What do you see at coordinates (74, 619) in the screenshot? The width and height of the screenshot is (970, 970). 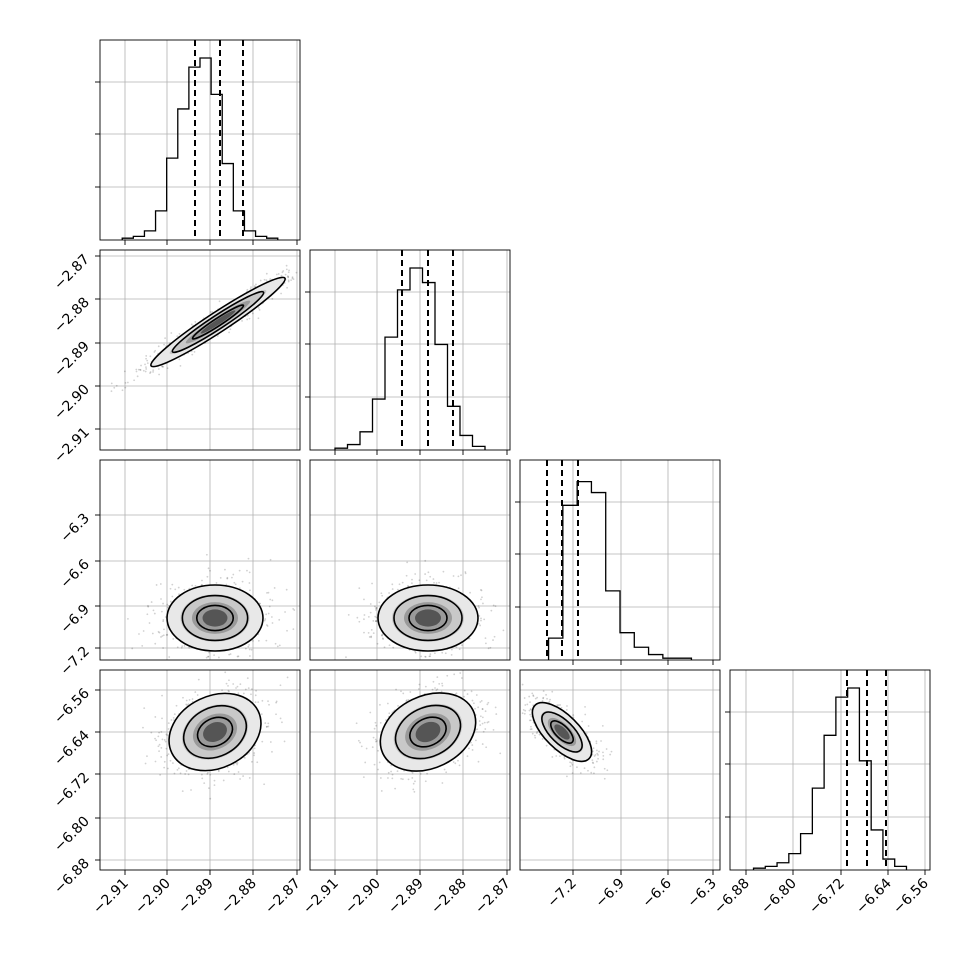 I see `y-tick-label: −6.9` at bounding box center [74, 619].